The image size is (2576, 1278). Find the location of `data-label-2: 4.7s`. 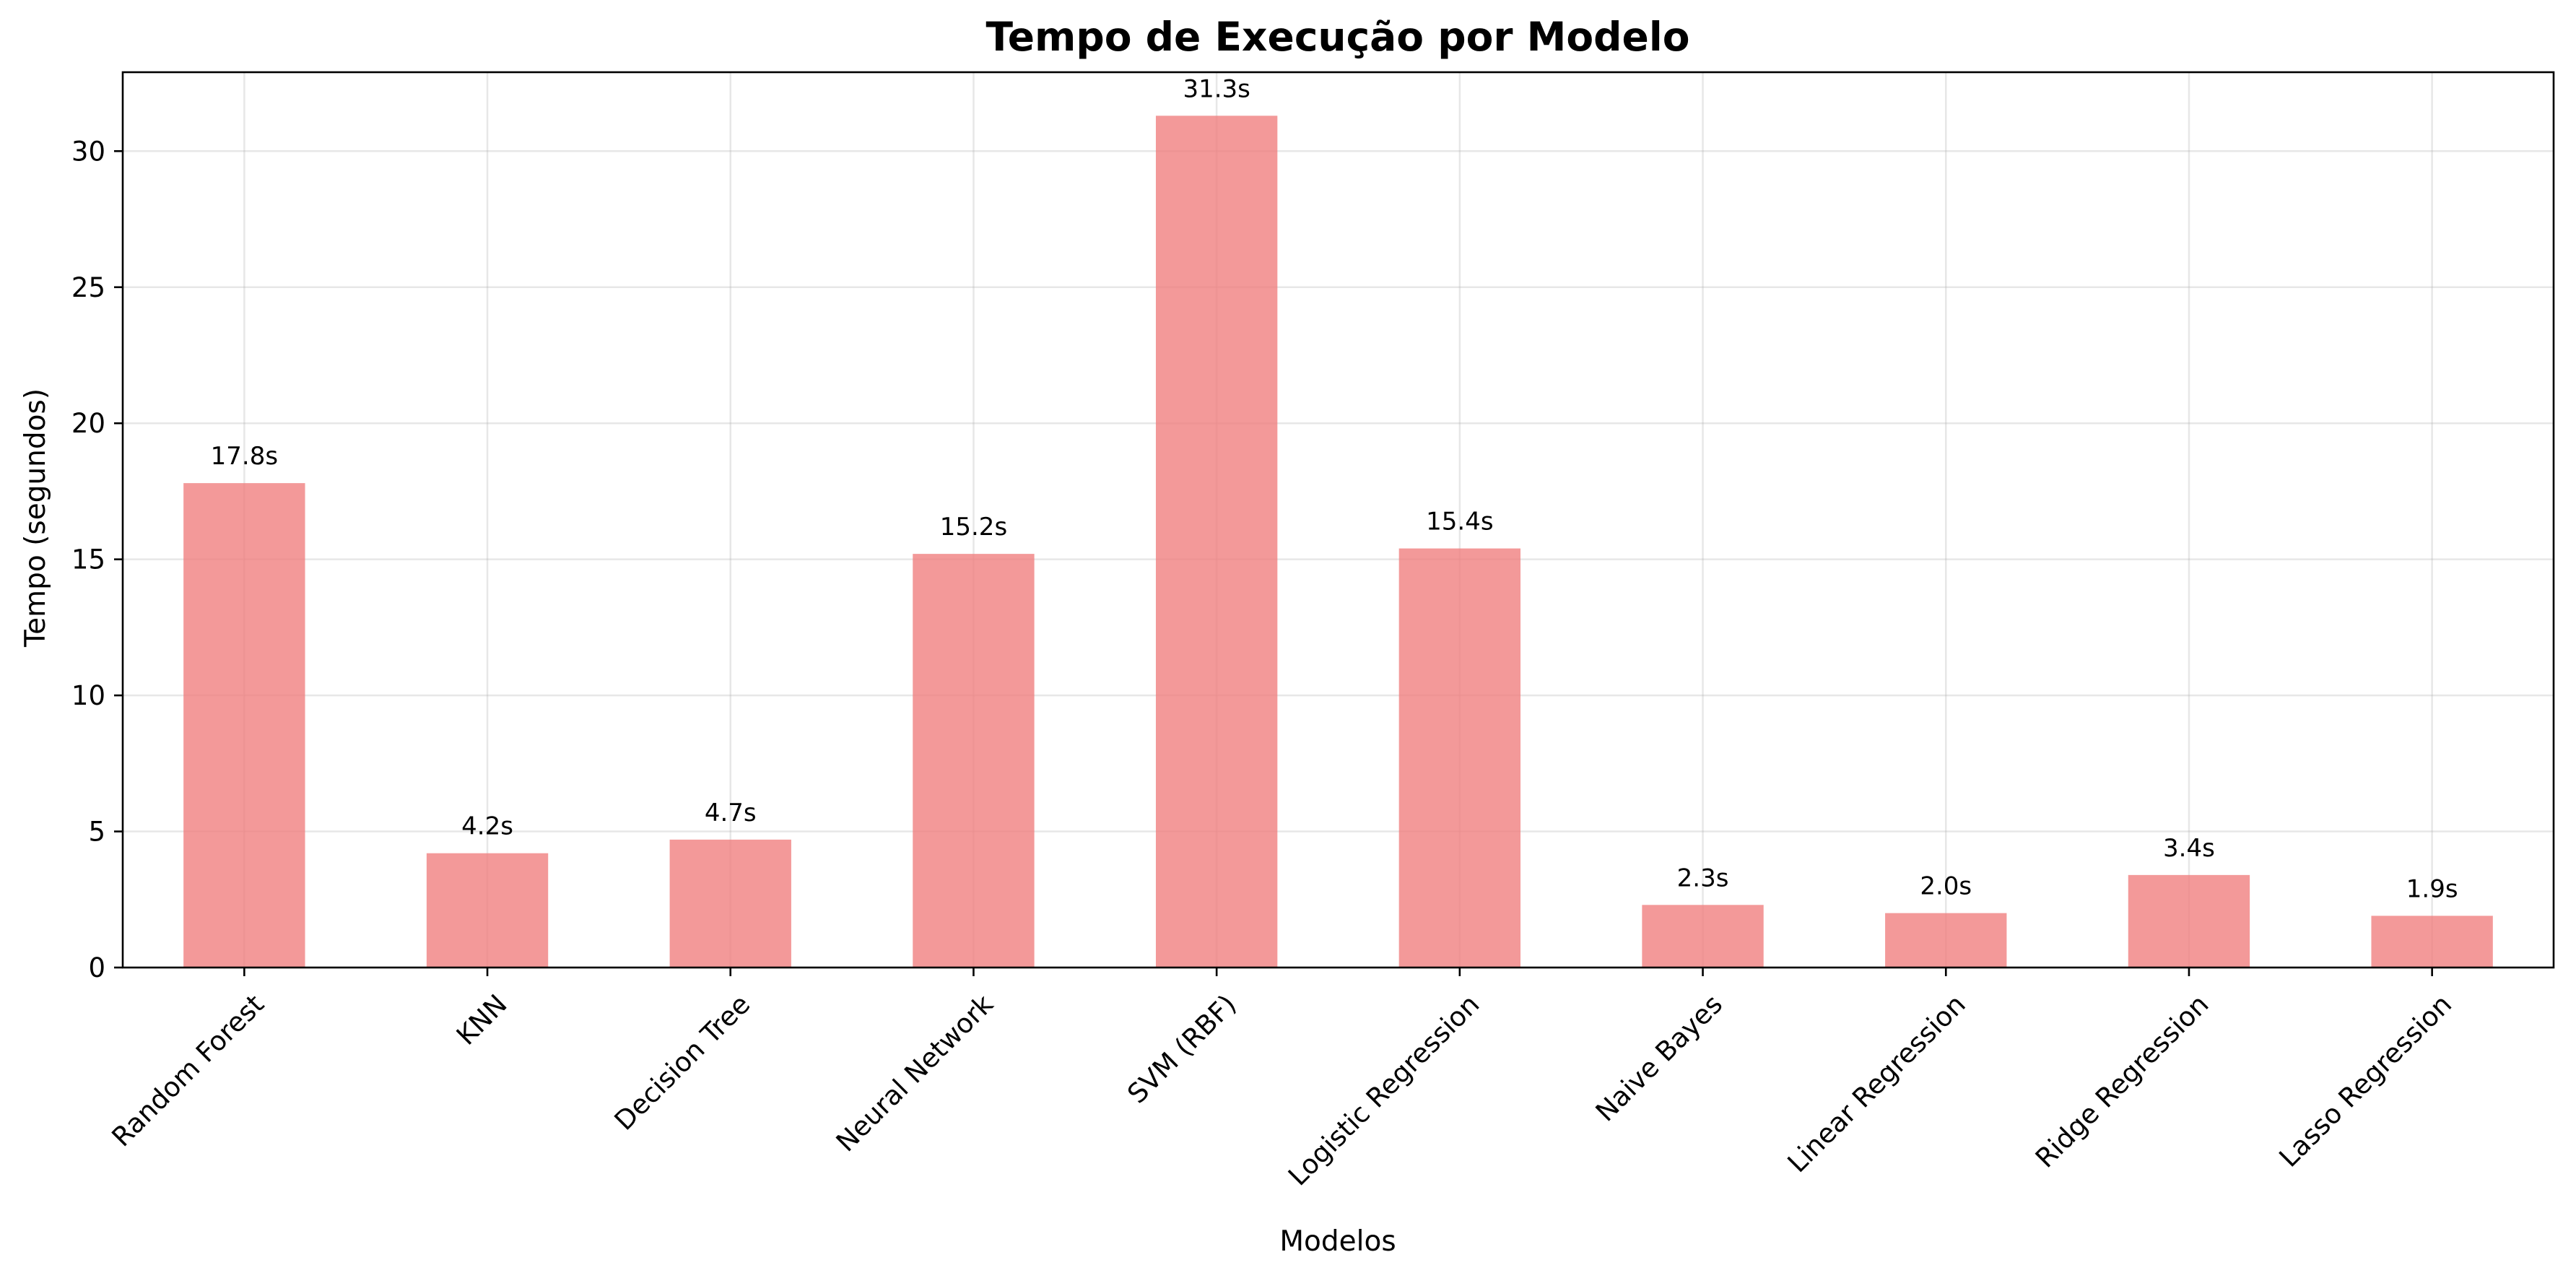

data-label-2: 4.7s is located at coordinates (731, 813).